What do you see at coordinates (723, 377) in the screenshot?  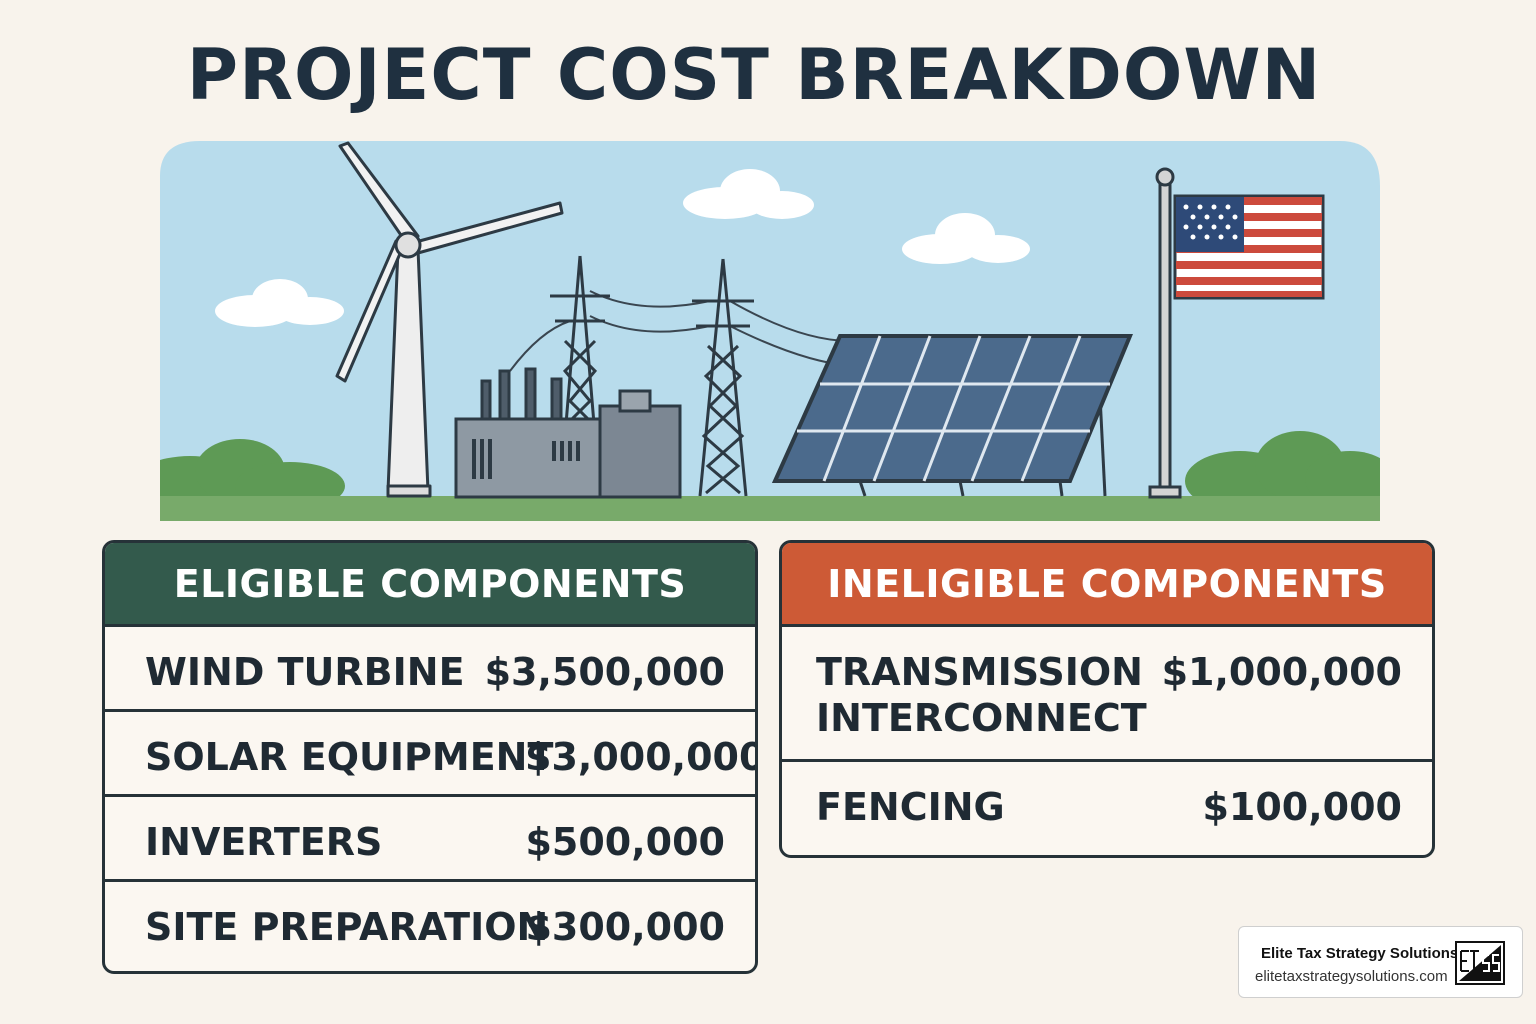 I see `transmission-tower-icon` at bounding box center [723, 377].